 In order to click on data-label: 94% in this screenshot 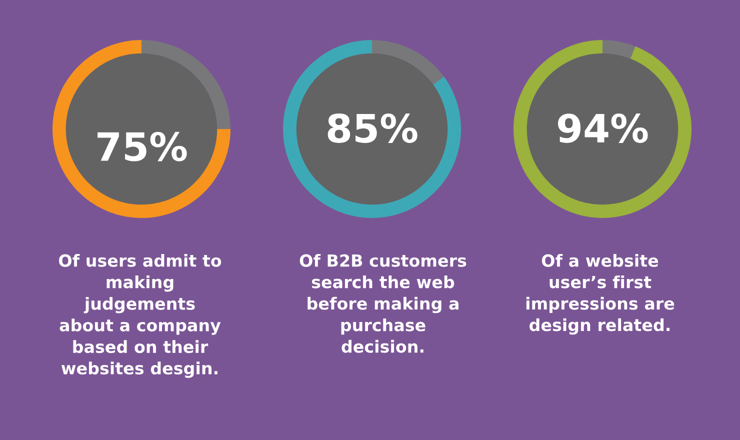, I will do `click(603, 128)`.